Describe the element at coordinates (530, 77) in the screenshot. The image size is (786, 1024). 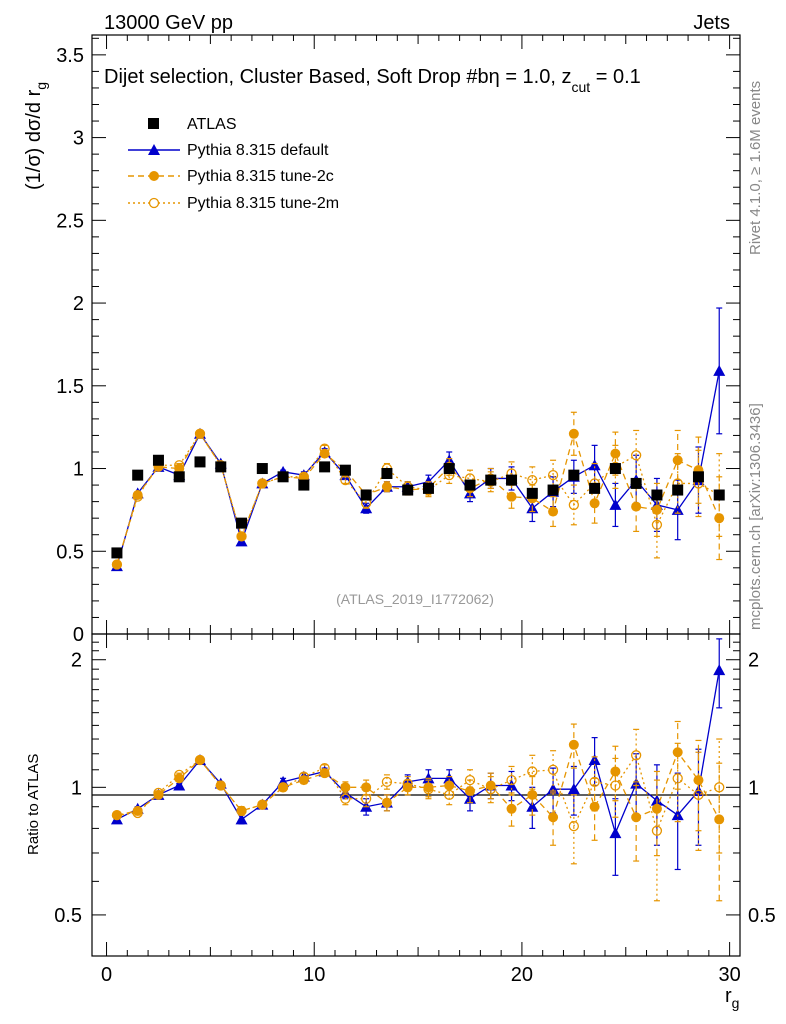
I see `subtitle-eta: η = 1.0, z` at that location.